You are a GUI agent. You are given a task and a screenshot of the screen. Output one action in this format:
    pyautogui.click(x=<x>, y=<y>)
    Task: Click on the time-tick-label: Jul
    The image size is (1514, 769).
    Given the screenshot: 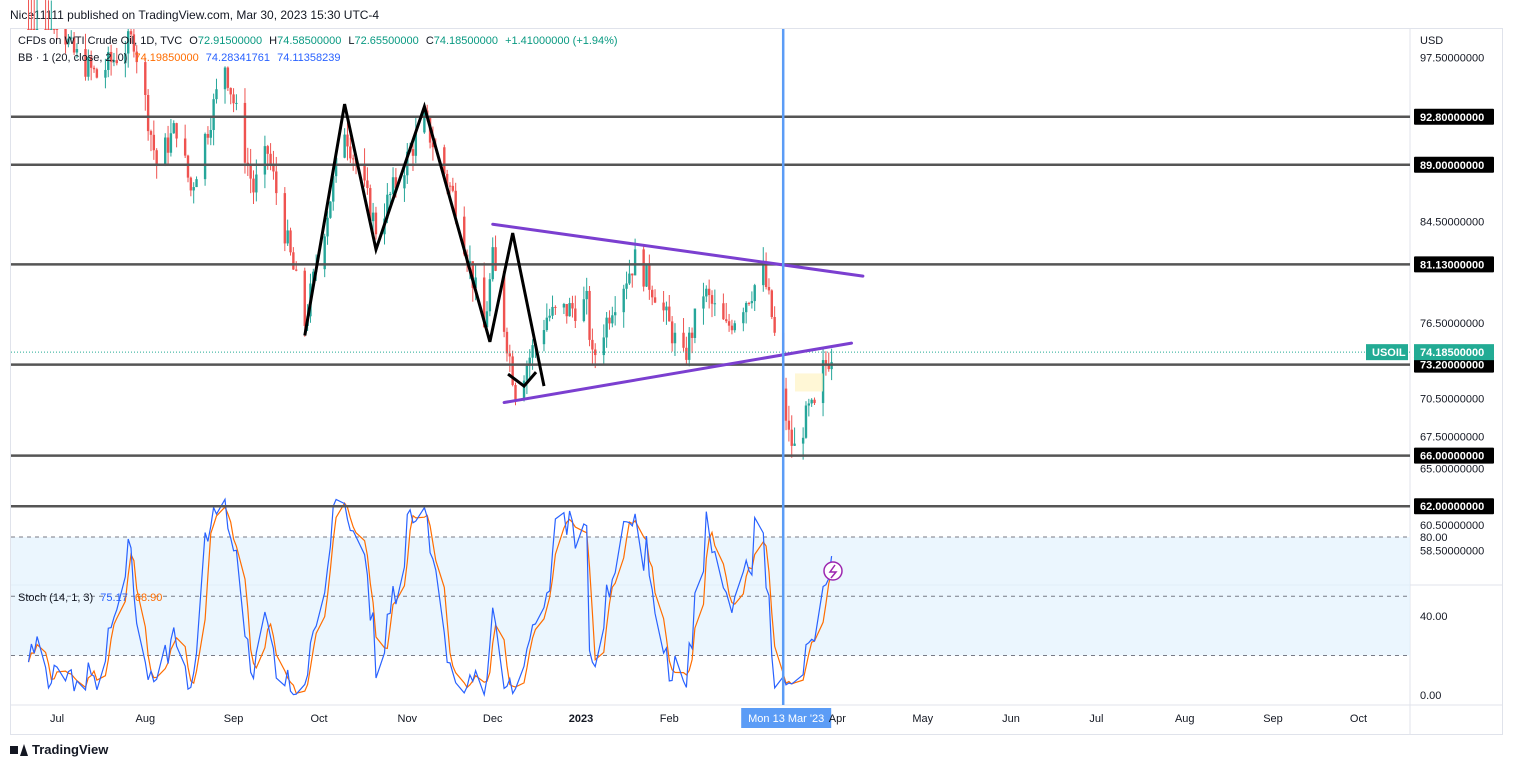 What is the action you would take?
    pyautogui.click(x=1096, y=719)
    